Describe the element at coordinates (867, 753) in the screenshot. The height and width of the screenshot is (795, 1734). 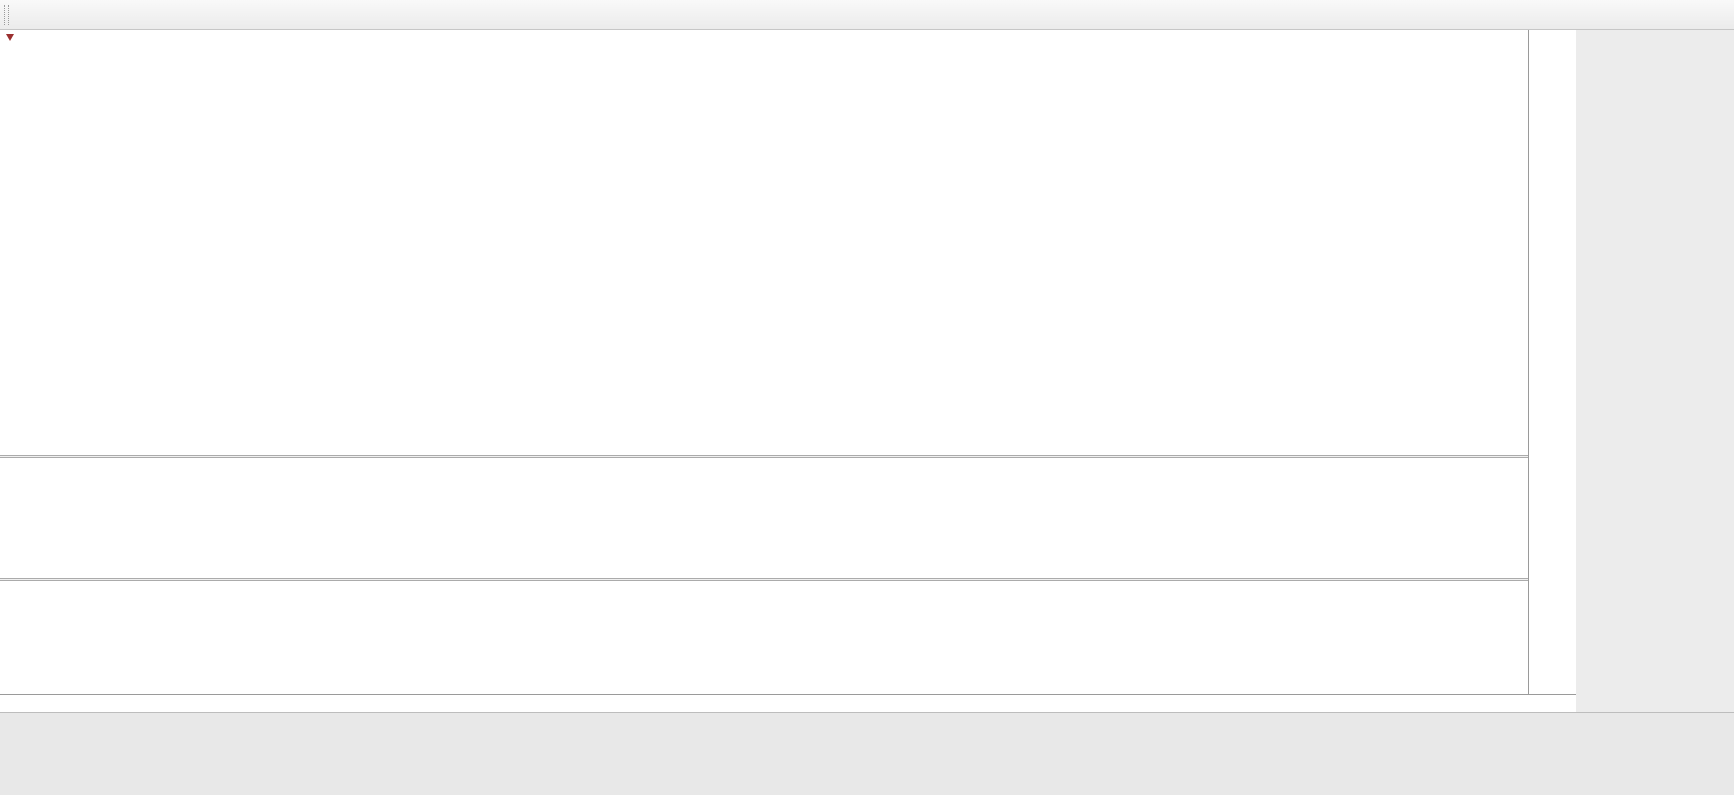
I see `bottom-area` at that location.